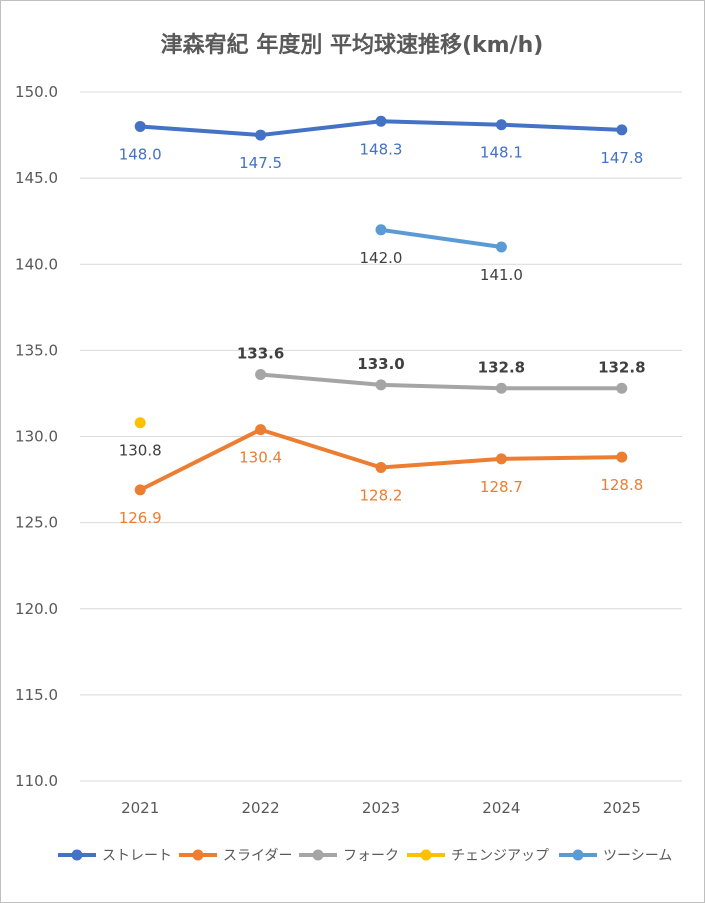  What do you see at coordinates (441, 254) in the screenshot?
I see `series-5: 142.0 141.0` at bounding box center [441, 254].